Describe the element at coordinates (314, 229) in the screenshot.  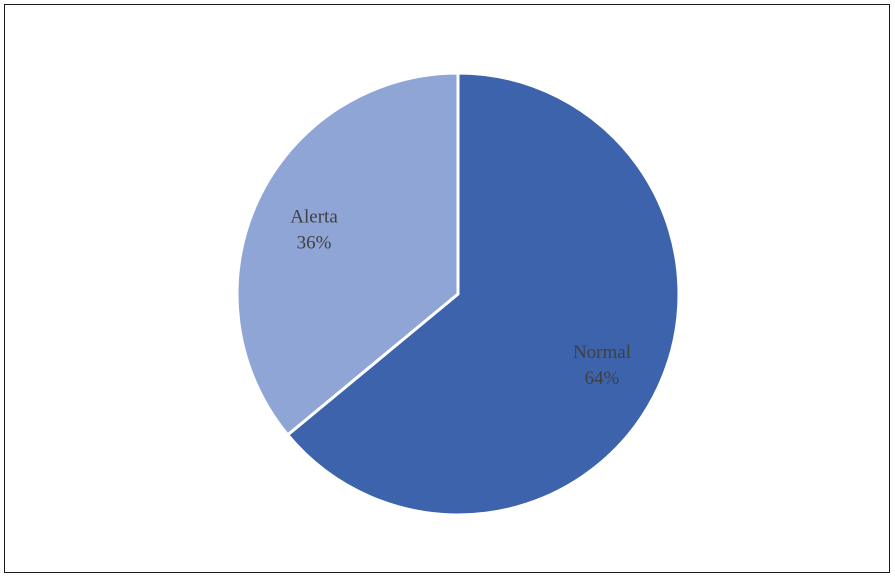
I see `slice-label-alerta: Alerta 36%` at that location.